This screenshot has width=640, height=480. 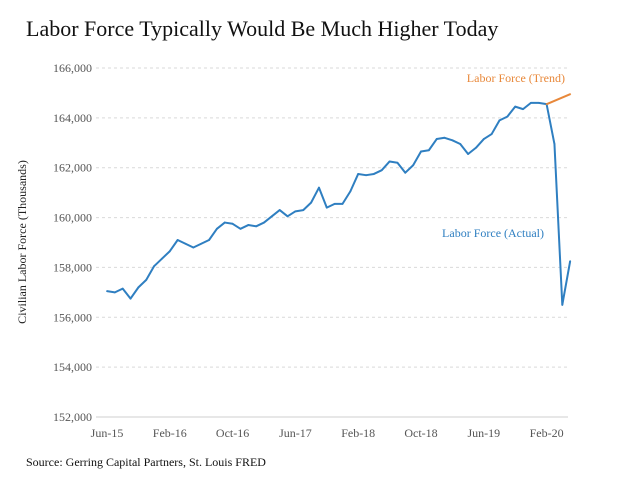 I want to click on x-tick-label: Jun-15, so click(x=107, y=433).